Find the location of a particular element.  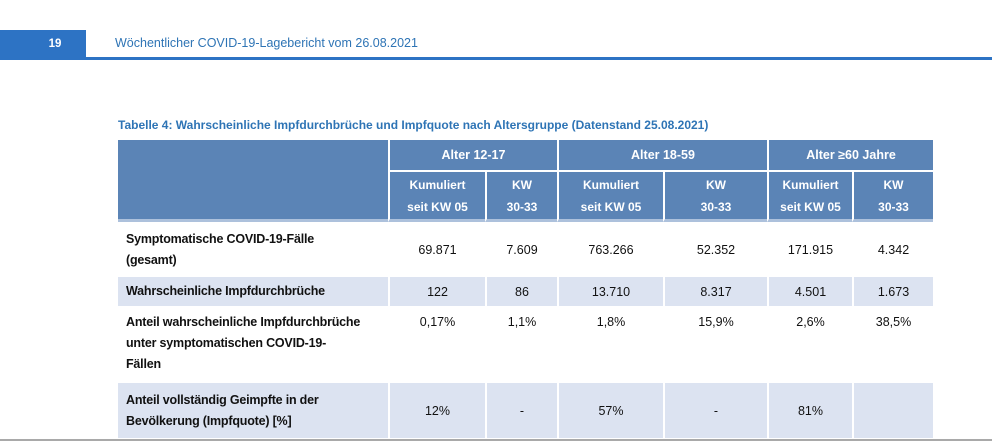

group-header-alter-18-59: Alter 18-59 is located at coordinates (662, 156).